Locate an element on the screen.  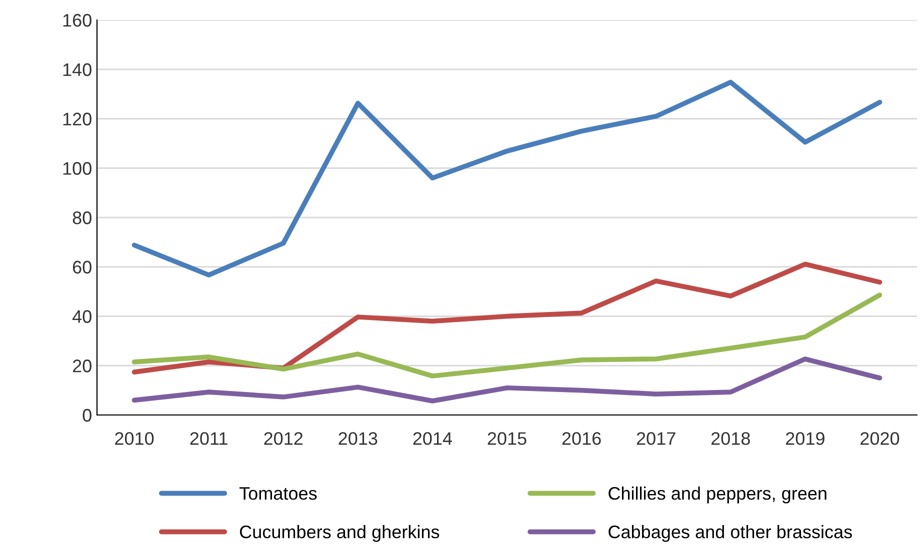
legend-label: Cucumbers and gherkins is located at coordinates (340, 533).